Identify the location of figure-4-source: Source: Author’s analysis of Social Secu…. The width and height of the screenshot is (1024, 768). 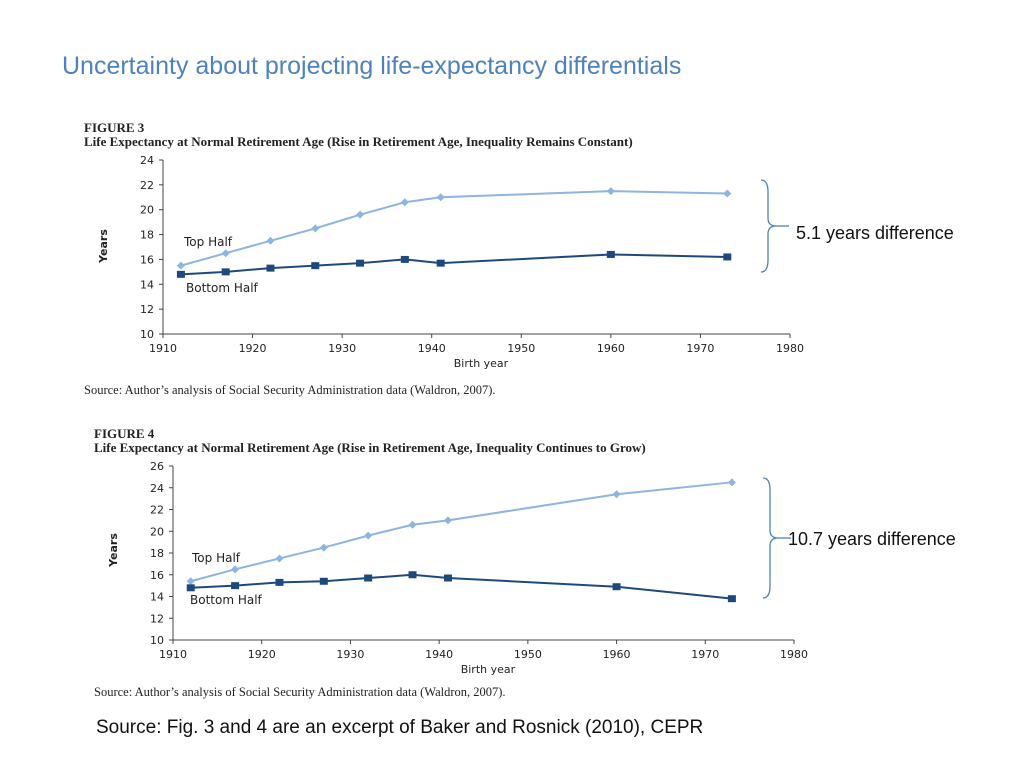
(300, 692).